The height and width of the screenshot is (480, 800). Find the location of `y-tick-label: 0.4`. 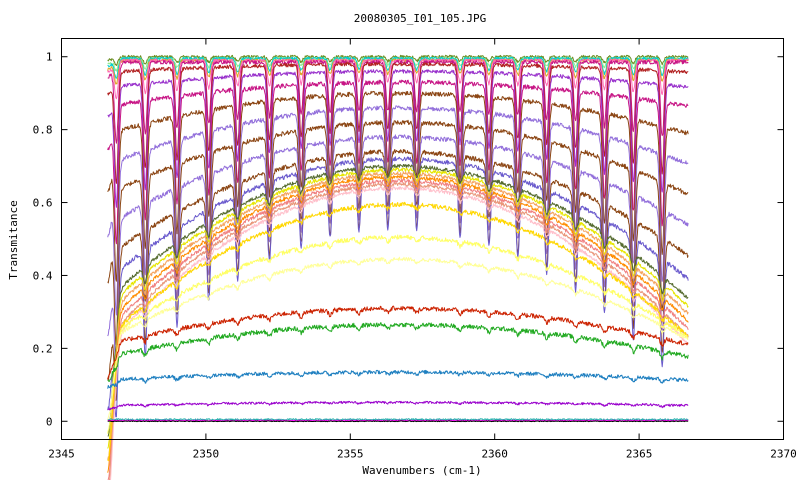

y-tick-label: 0.4 is located at coordinates (43, 275).